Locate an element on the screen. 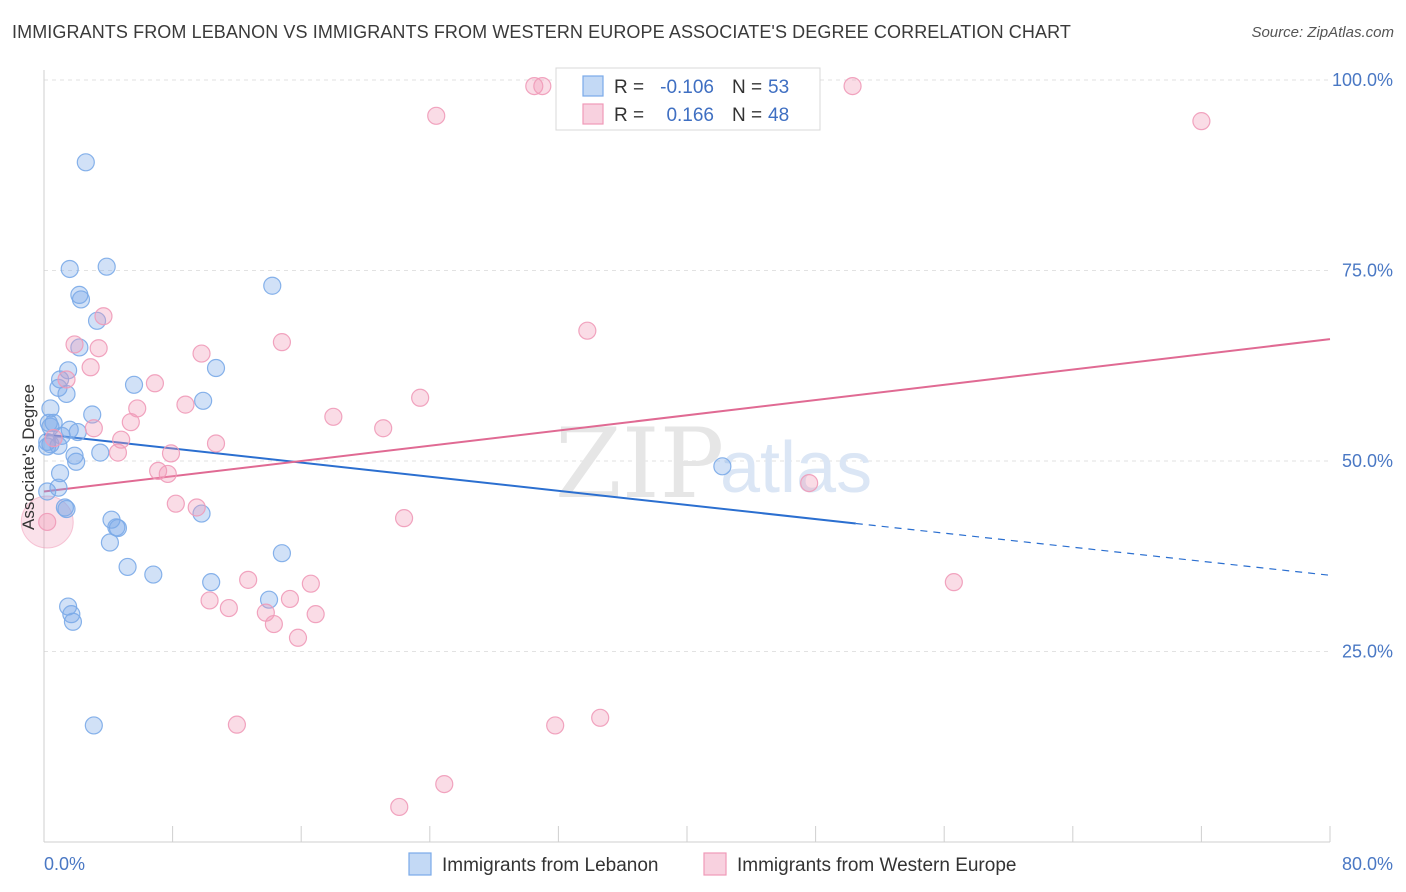 Image resolution: width=1406 pixels, height=892 pixels. legend-top-box is located at coordinates (688, 99).